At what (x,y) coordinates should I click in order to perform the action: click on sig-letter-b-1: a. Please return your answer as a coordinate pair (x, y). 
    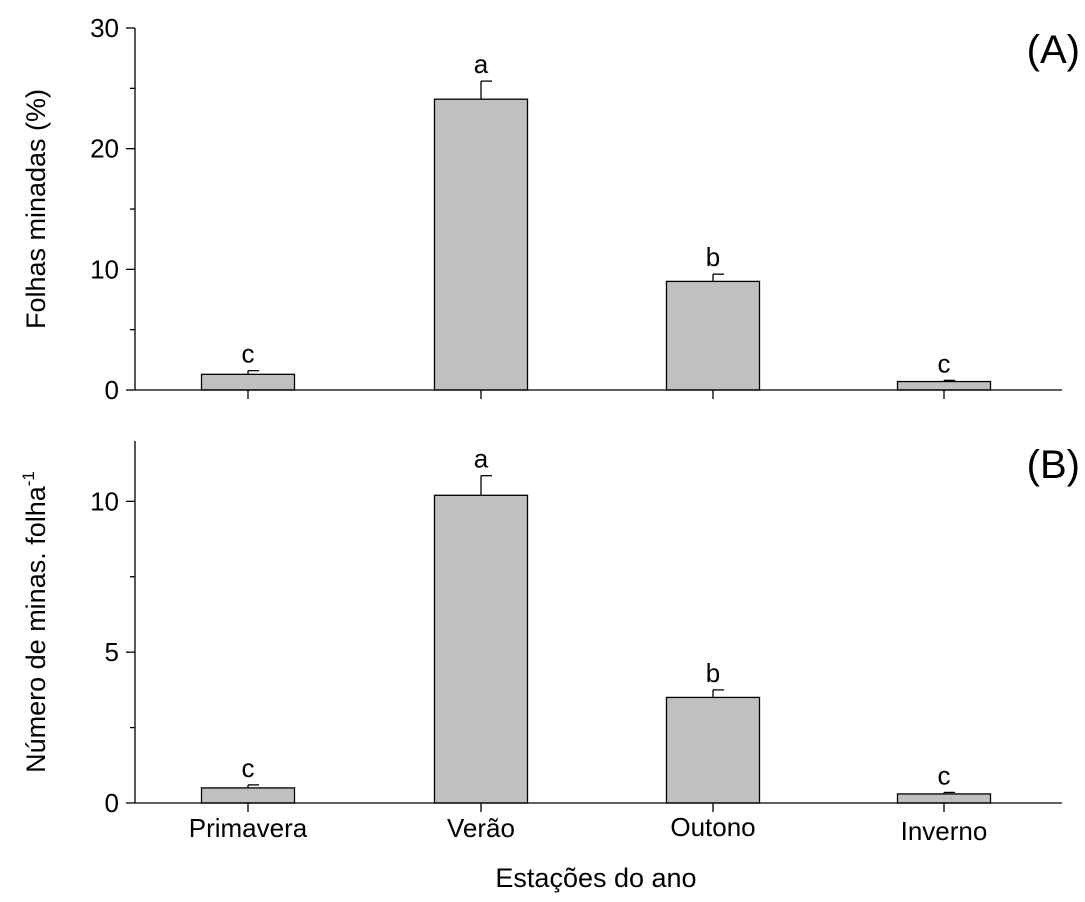
    Looking at the image, I should click on (481, 459).